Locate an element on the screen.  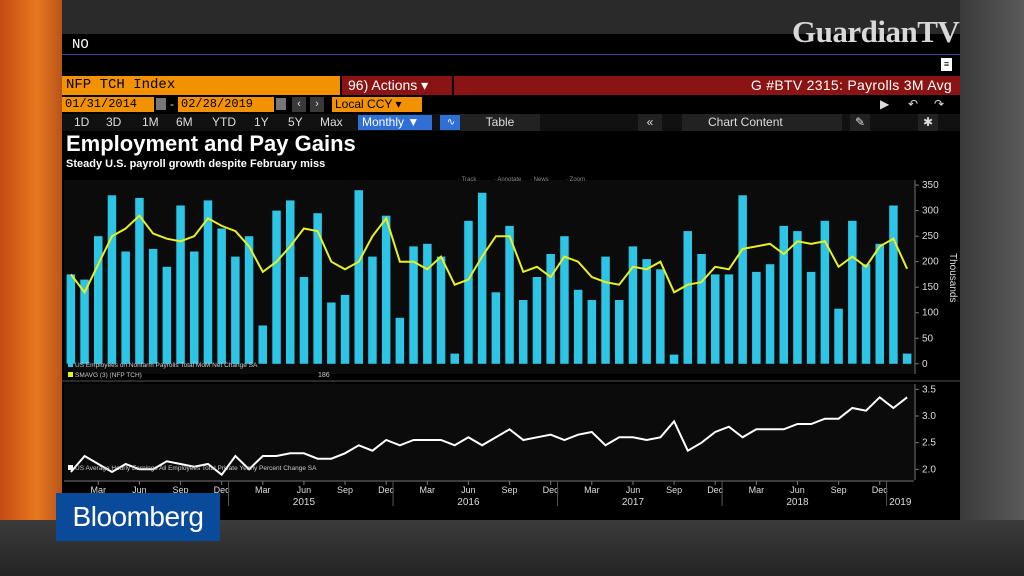
table-button: Table is located at coordinates (500, 122).